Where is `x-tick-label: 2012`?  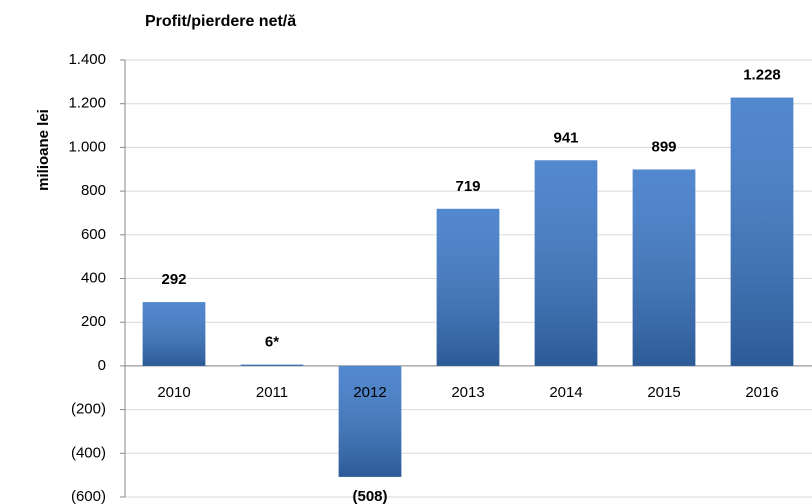
x-tick-label: 2012 is located at coordinates (369, 392).